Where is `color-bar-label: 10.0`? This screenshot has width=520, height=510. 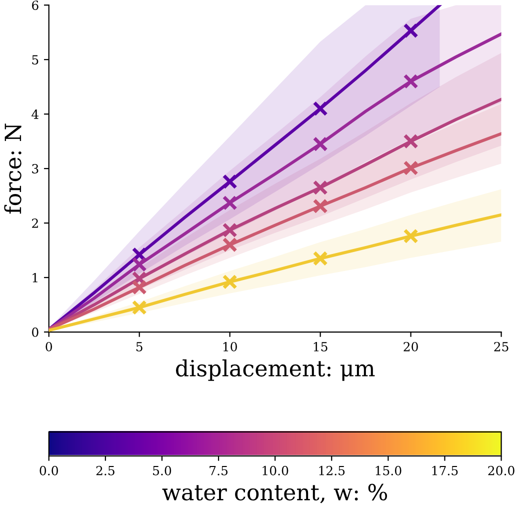
color-bar-label: 10.0 is located at coordinates (275, 471).